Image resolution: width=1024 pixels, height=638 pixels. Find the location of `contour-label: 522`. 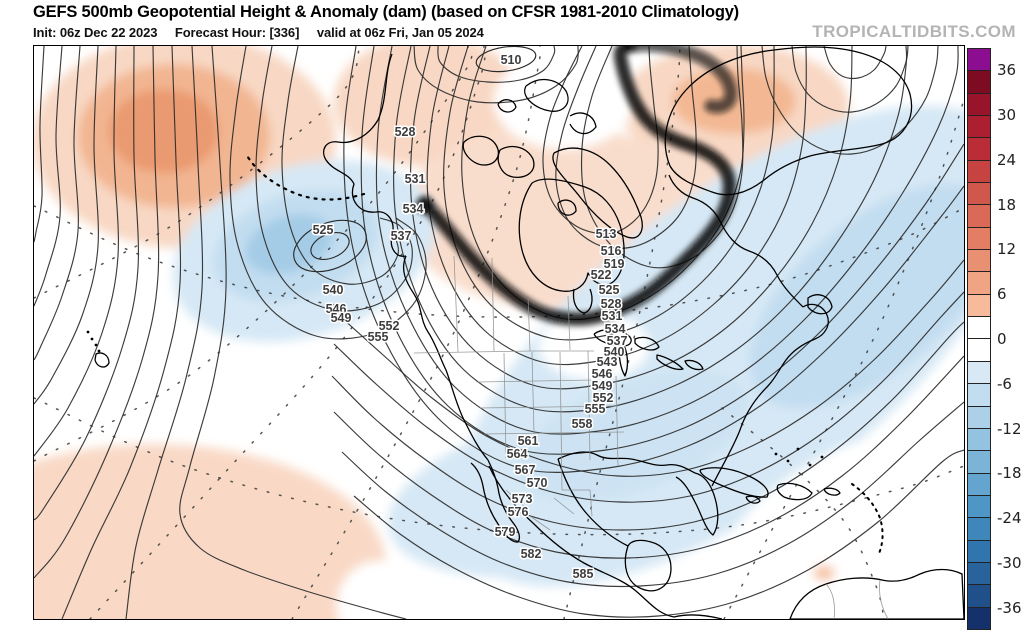

contour-label: 522 is located at coordinates (601, 275).